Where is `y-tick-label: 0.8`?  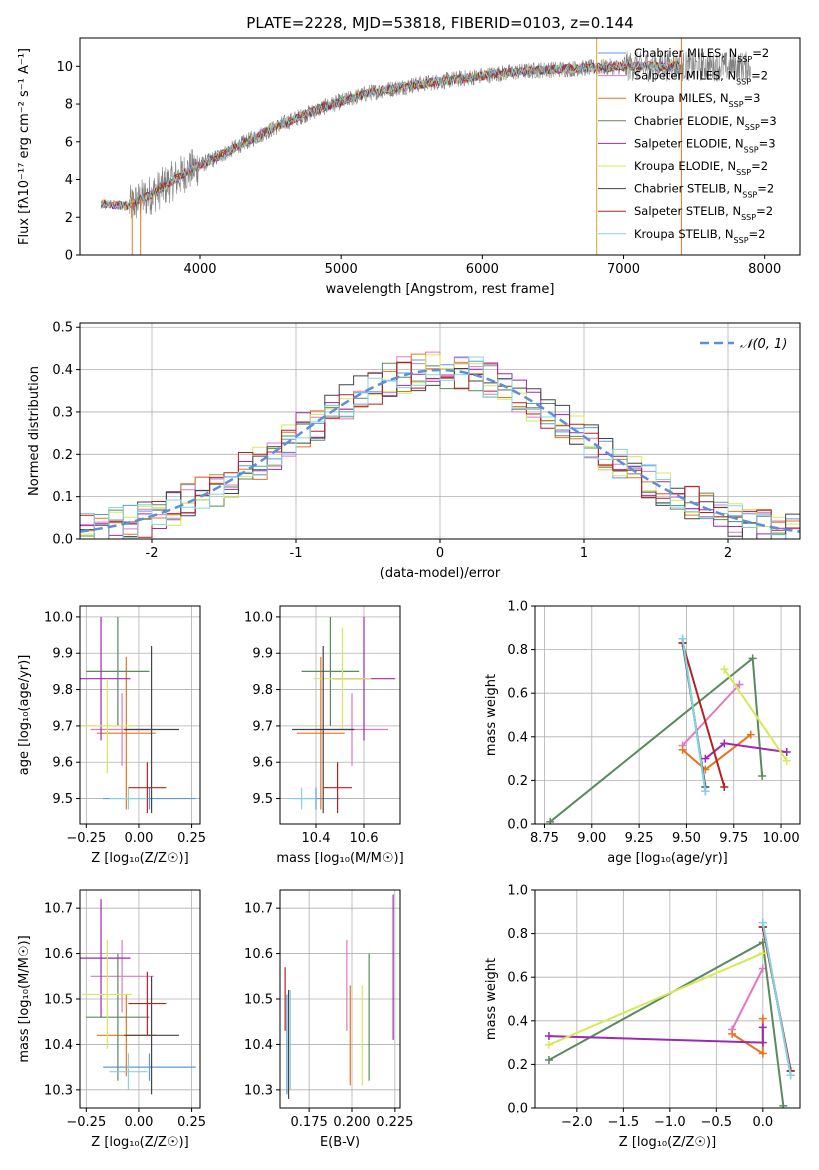 y-tick-label: 0.8 is located at coordinates (517, 934).